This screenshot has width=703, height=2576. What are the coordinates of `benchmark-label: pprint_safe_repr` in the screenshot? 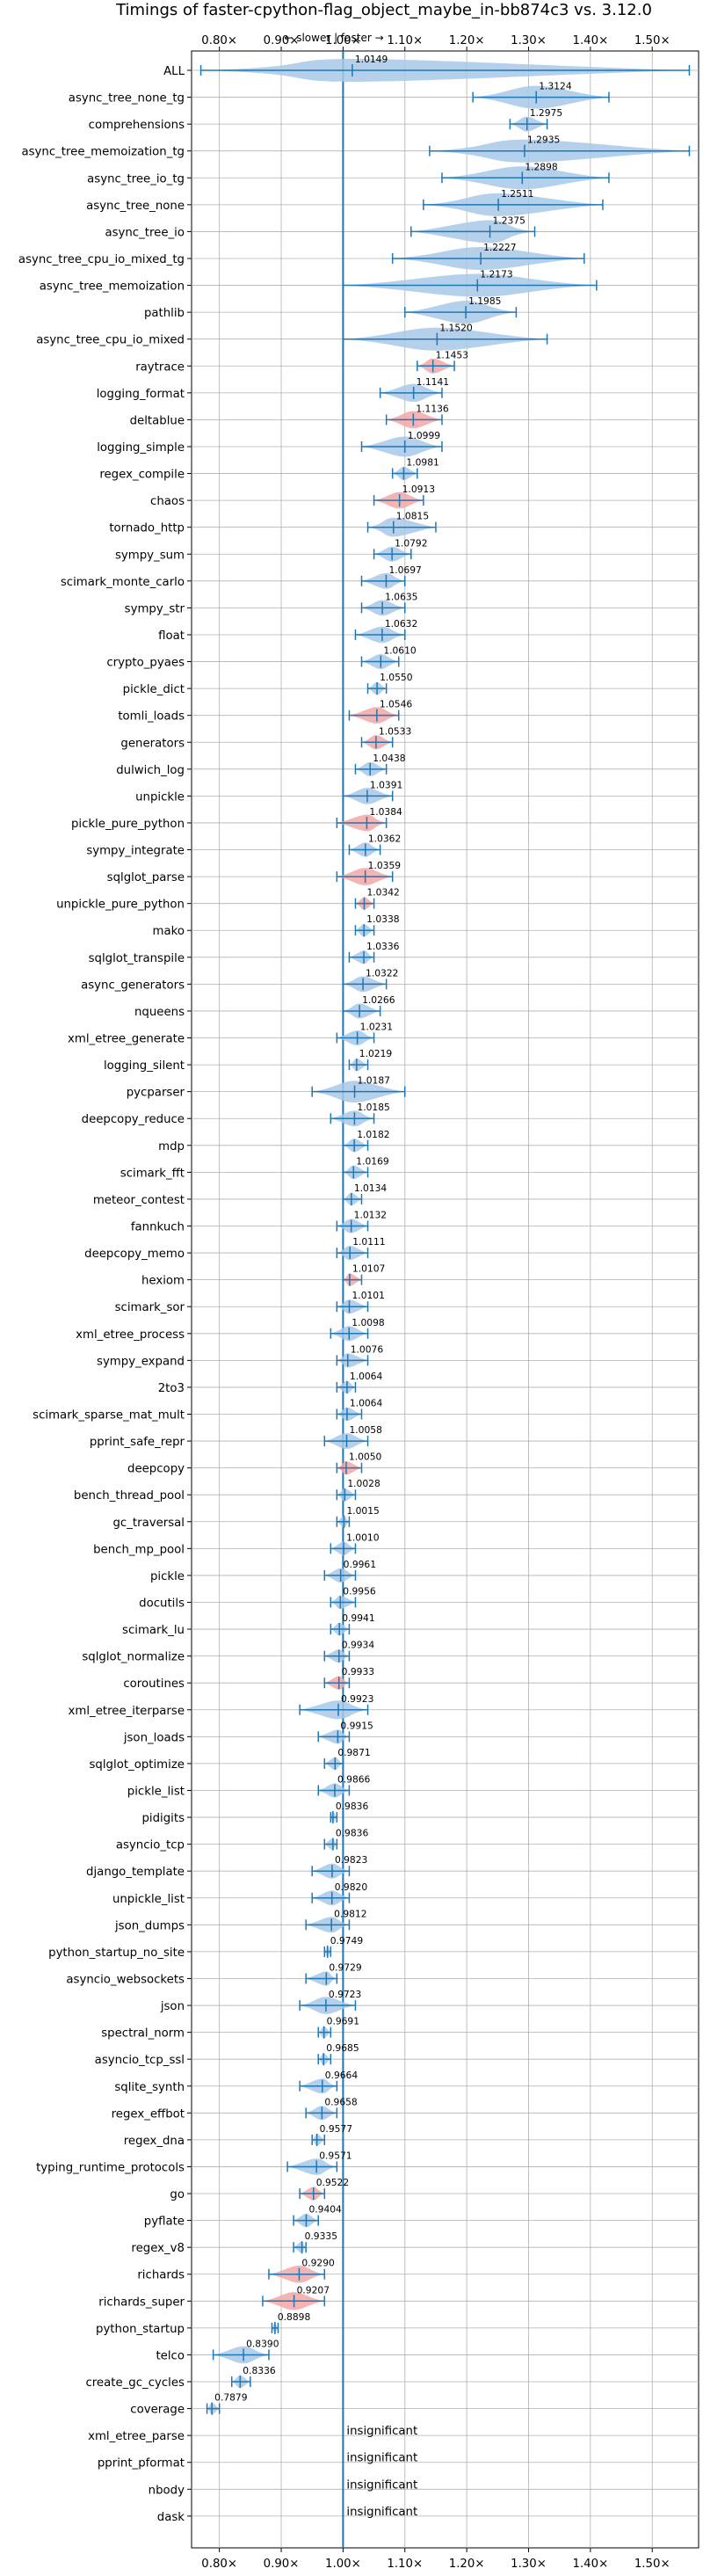 It's located at (137, 1442).